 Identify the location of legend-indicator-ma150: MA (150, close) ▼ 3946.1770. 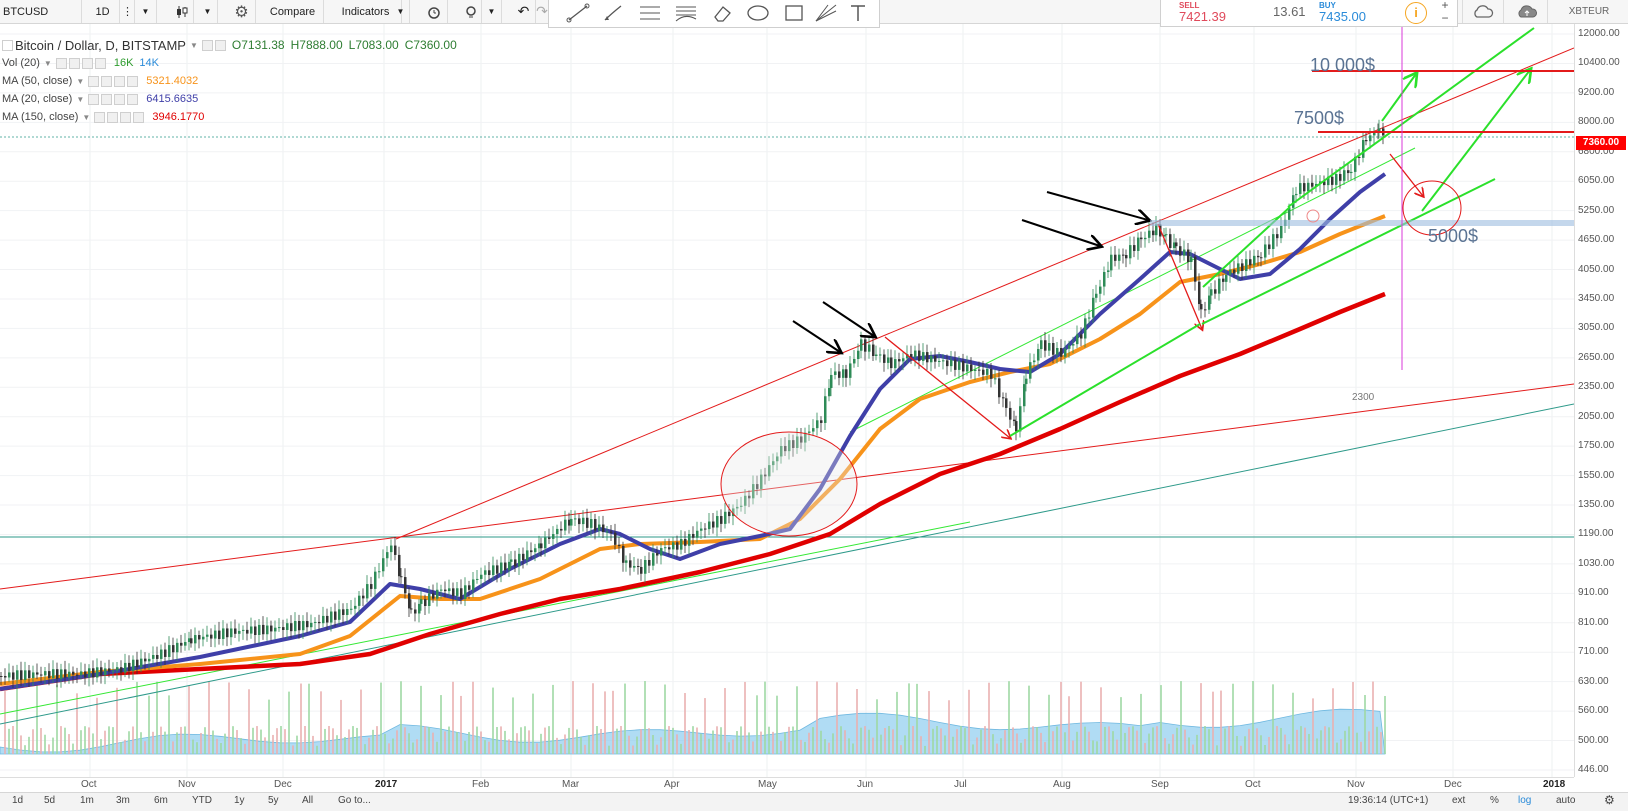
(229, 117).